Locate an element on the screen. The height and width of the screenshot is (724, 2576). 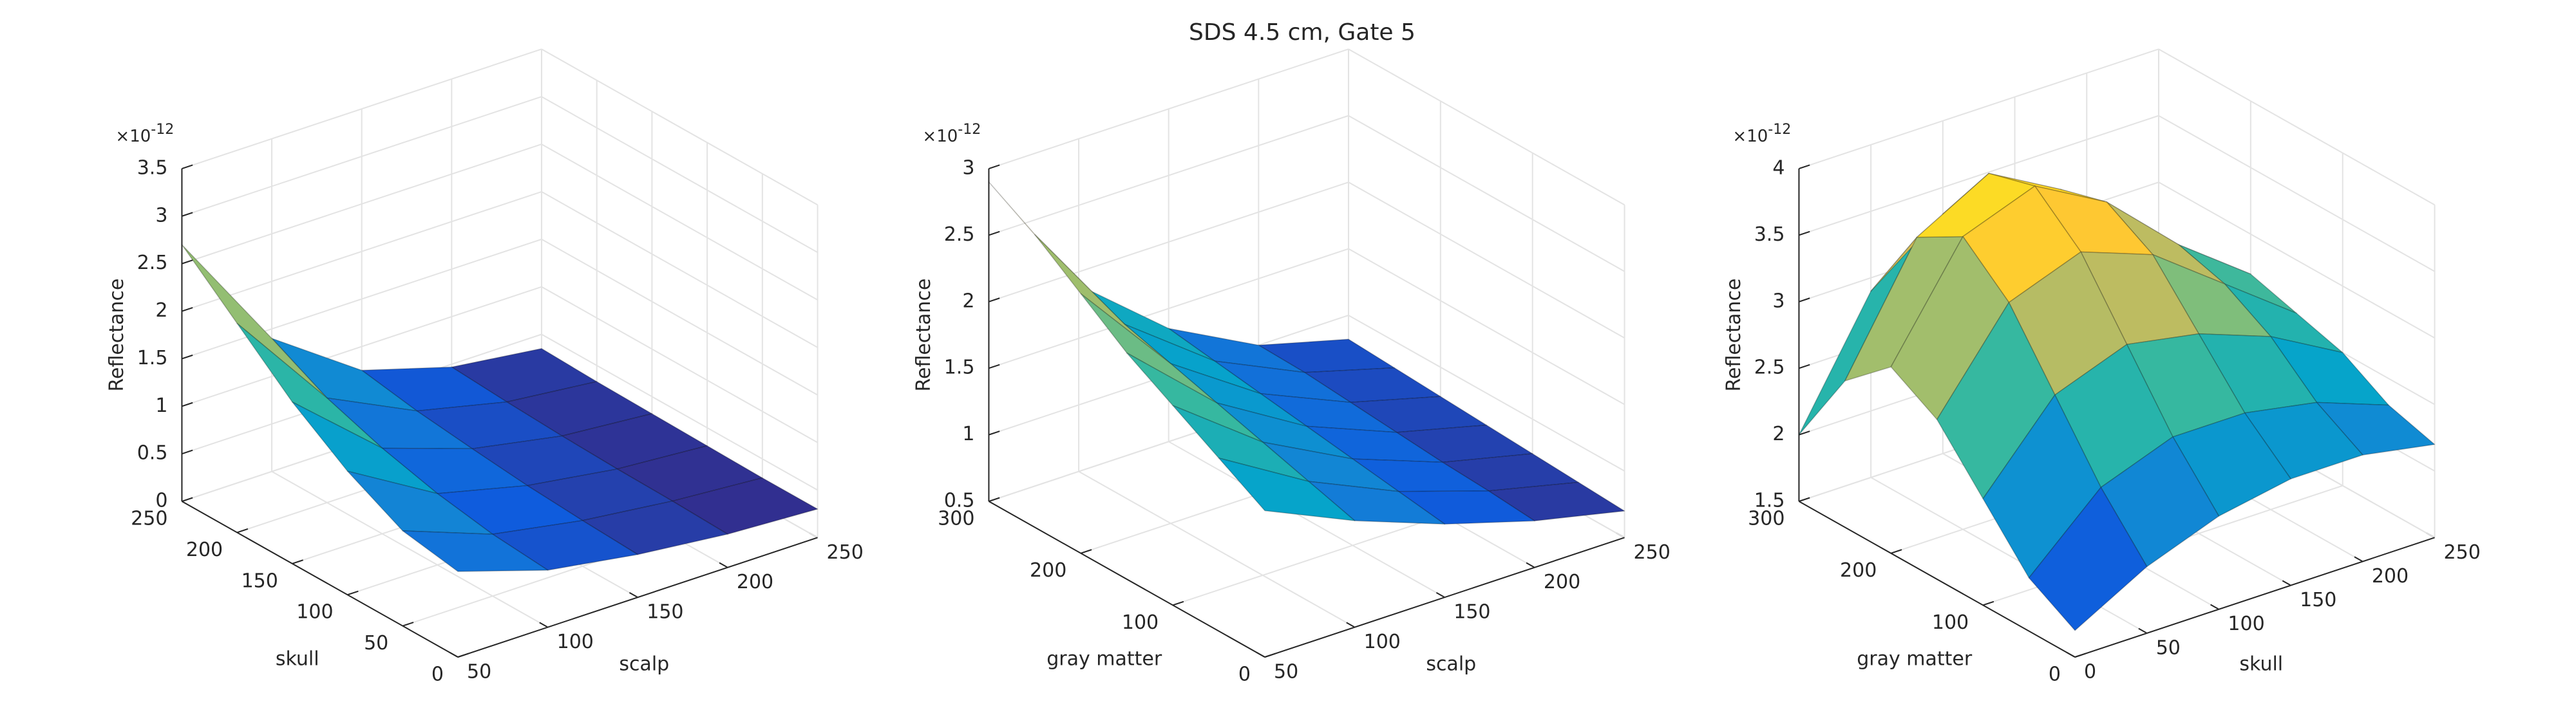
z-tick-label: 0 is located at coordinates (161, 501).